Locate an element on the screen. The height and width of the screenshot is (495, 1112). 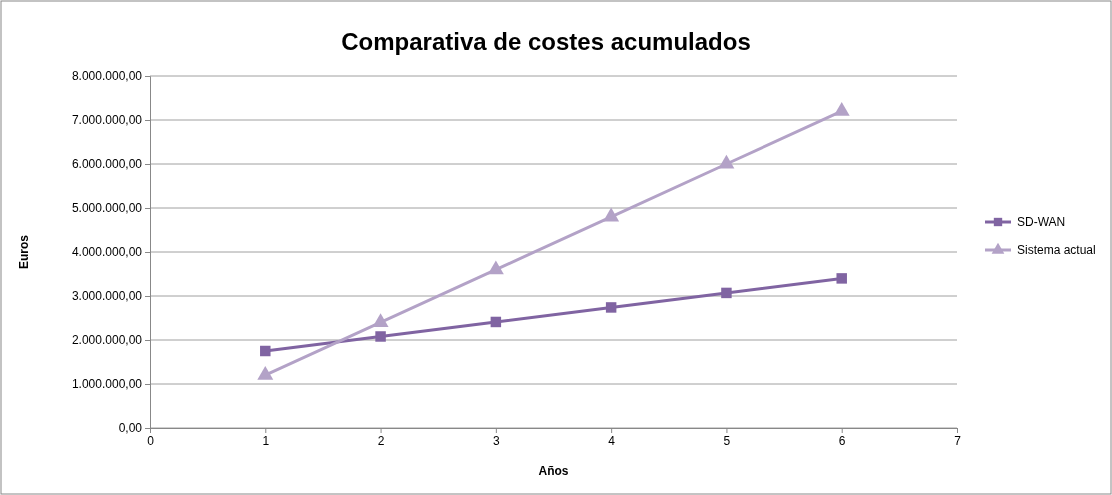
y-axis-title: Euros is located at coordinates (24, 252).